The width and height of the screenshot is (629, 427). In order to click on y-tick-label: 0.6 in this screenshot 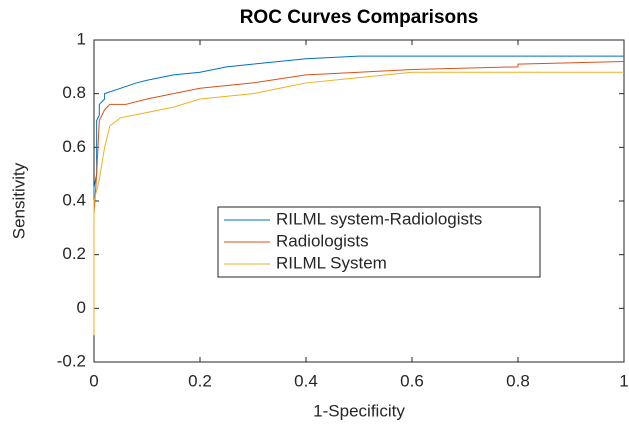, I will do `click(74, 146)`.